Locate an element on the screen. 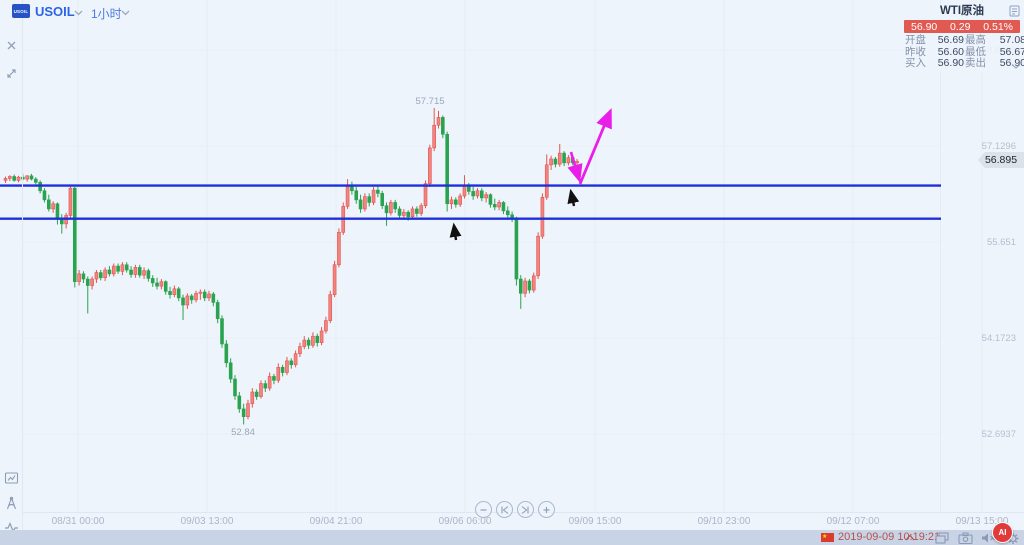 This screenshot has width=1024, height=545. black-up-arrow-shaft is located at coordinates (573, 197).